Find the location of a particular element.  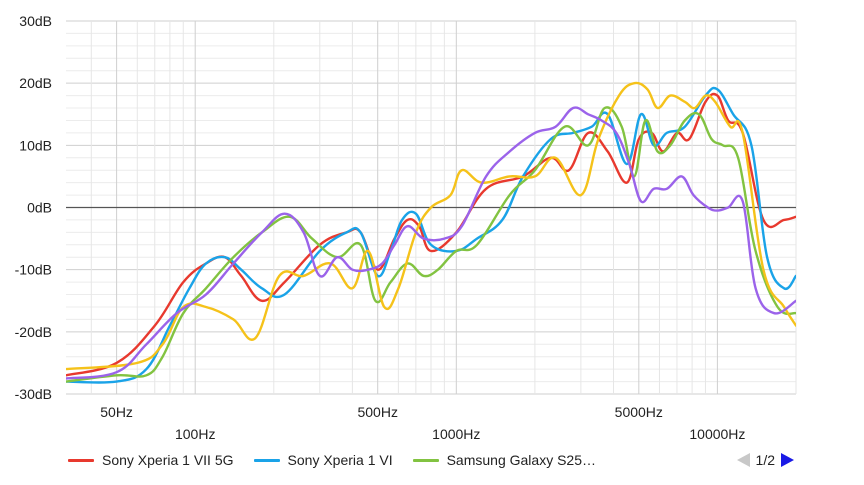

x-tick-label: 100Hz is located at coordinates (195, 434).